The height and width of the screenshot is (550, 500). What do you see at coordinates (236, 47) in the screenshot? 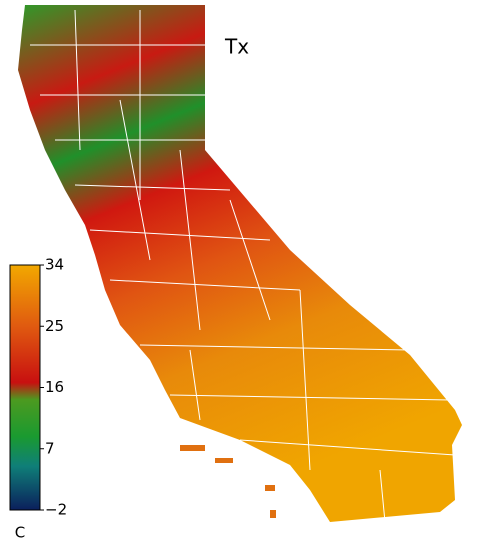
I see `map-title: Tx` at bounding box center [236, 47].